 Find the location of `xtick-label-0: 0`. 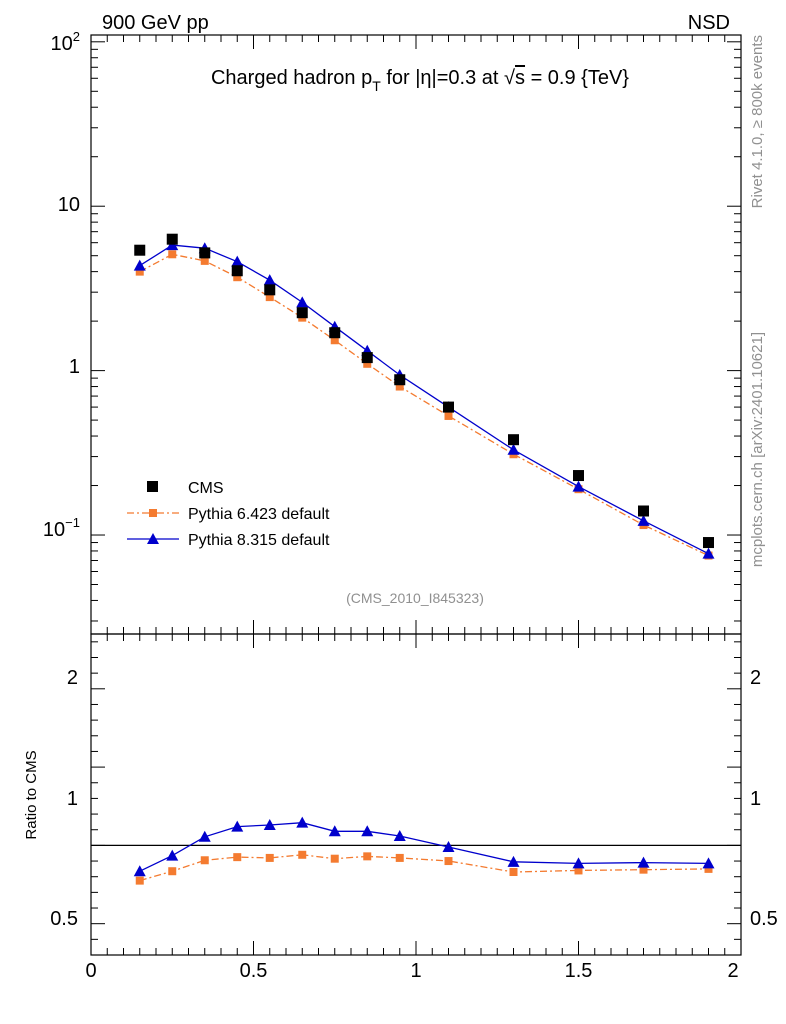

xtick-label-0: 0 is located at coordinates (90, 971).